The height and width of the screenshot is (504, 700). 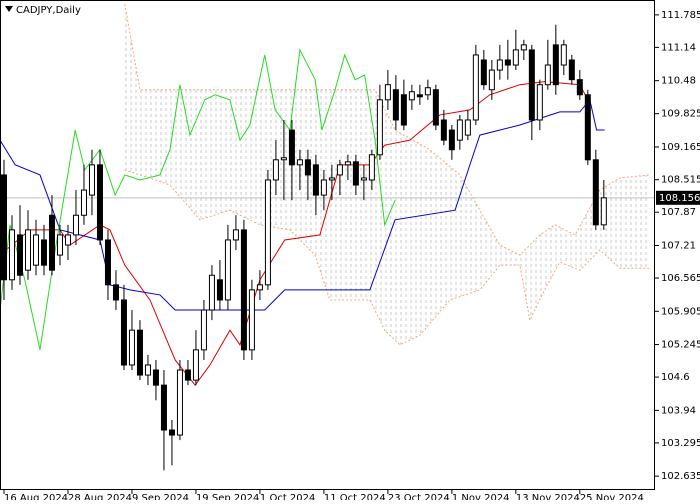 I want to click on y-tick-label: 109.825, so click(x=680, y=114).